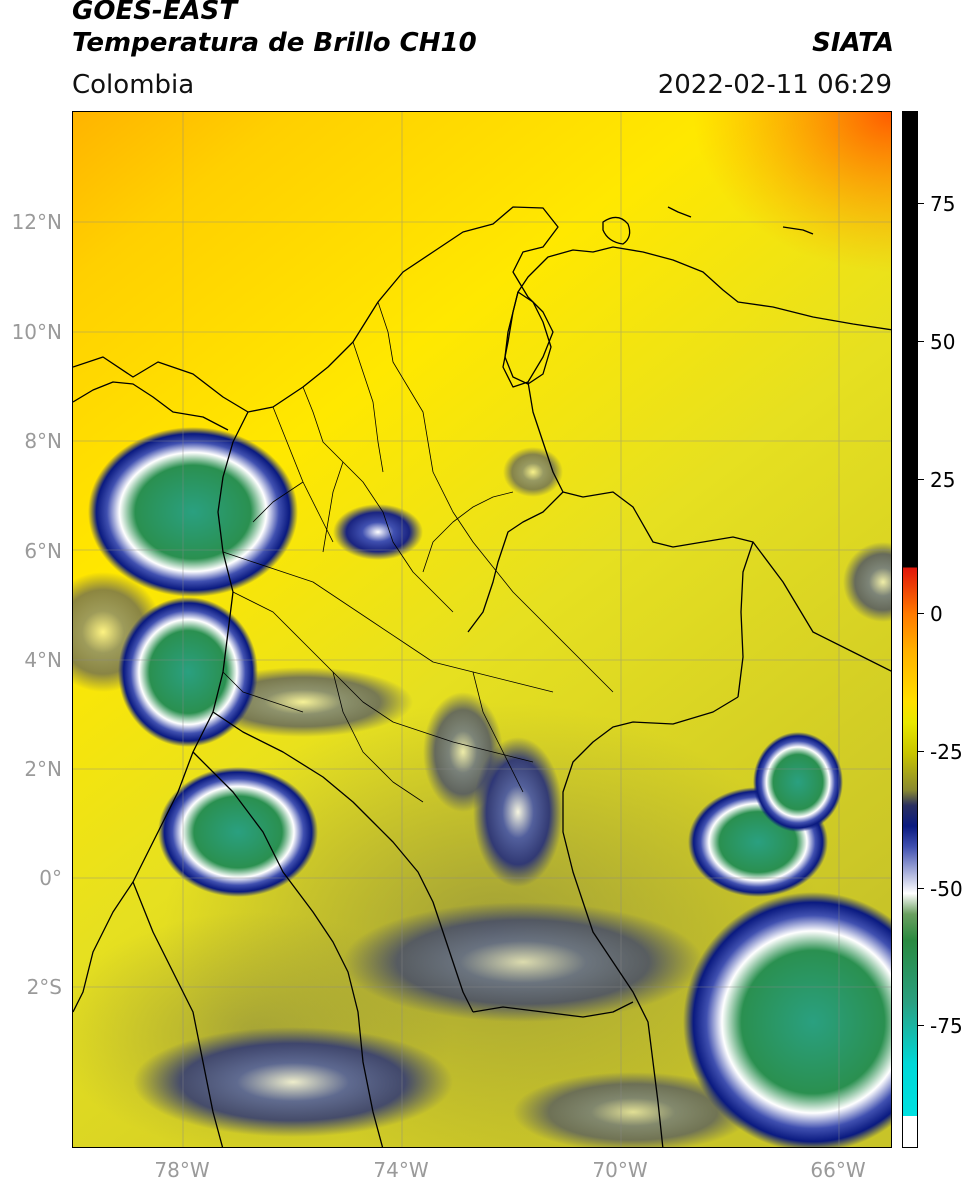 This screenshot has width=966, height=1190. I want to click on lon-tick-74w: 74°W, so click(401, 1170).